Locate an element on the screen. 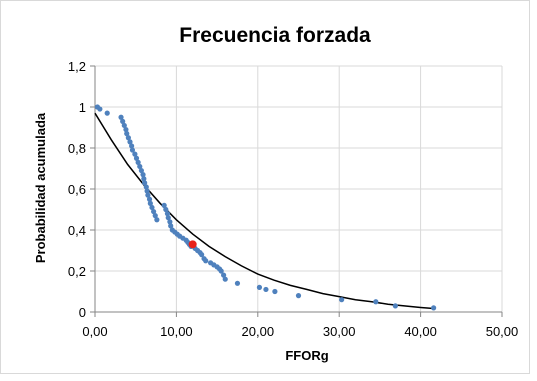  x-tick-label: 40,00 is located at coordinates (420, 331).